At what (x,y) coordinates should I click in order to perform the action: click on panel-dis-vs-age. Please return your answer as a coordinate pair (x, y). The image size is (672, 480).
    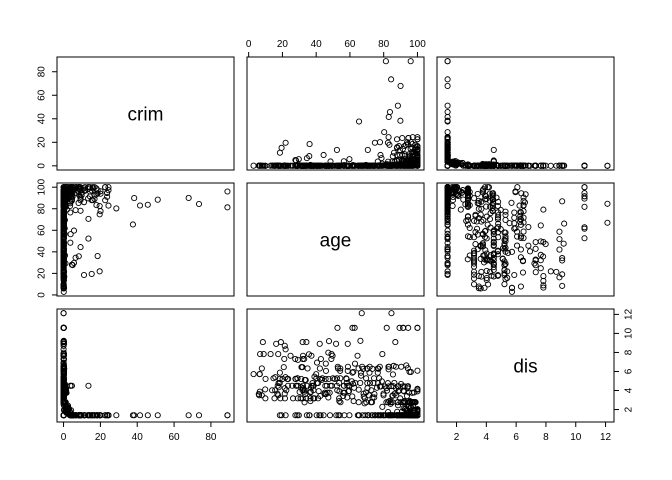
    Looking at the image, I should click on (335, 365).